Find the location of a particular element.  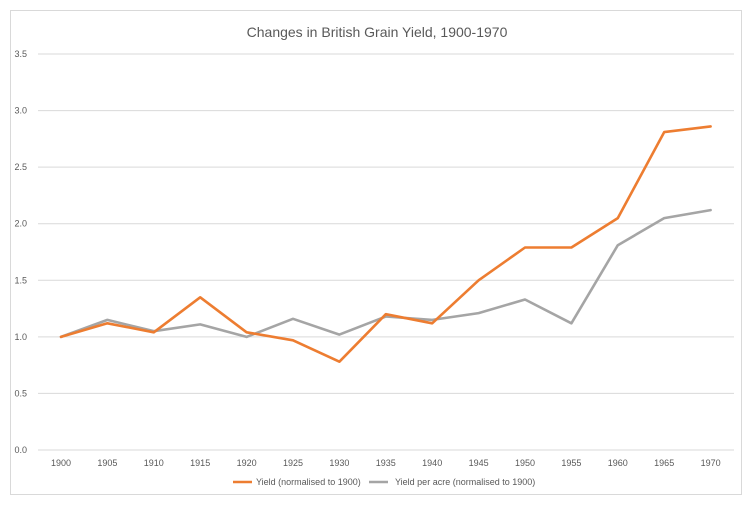

y-tick-label: 0.5 is located at coordinates (20, 393).